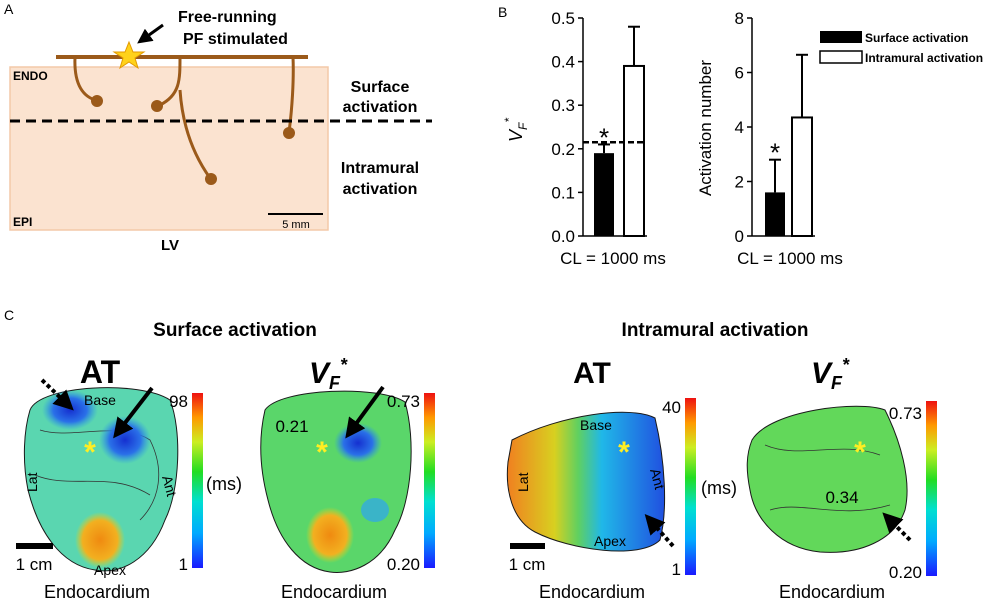 This screenshot has height=602, width=1000. I want to click on colorbar-max: 98, so click(178, 401).